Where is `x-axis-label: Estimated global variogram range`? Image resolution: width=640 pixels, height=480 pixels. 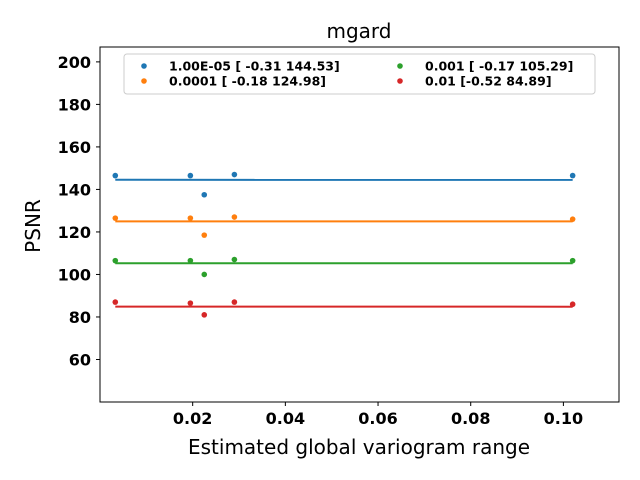
x-axis-label: Estimated global variogram range is located at coordinates (359, 447).